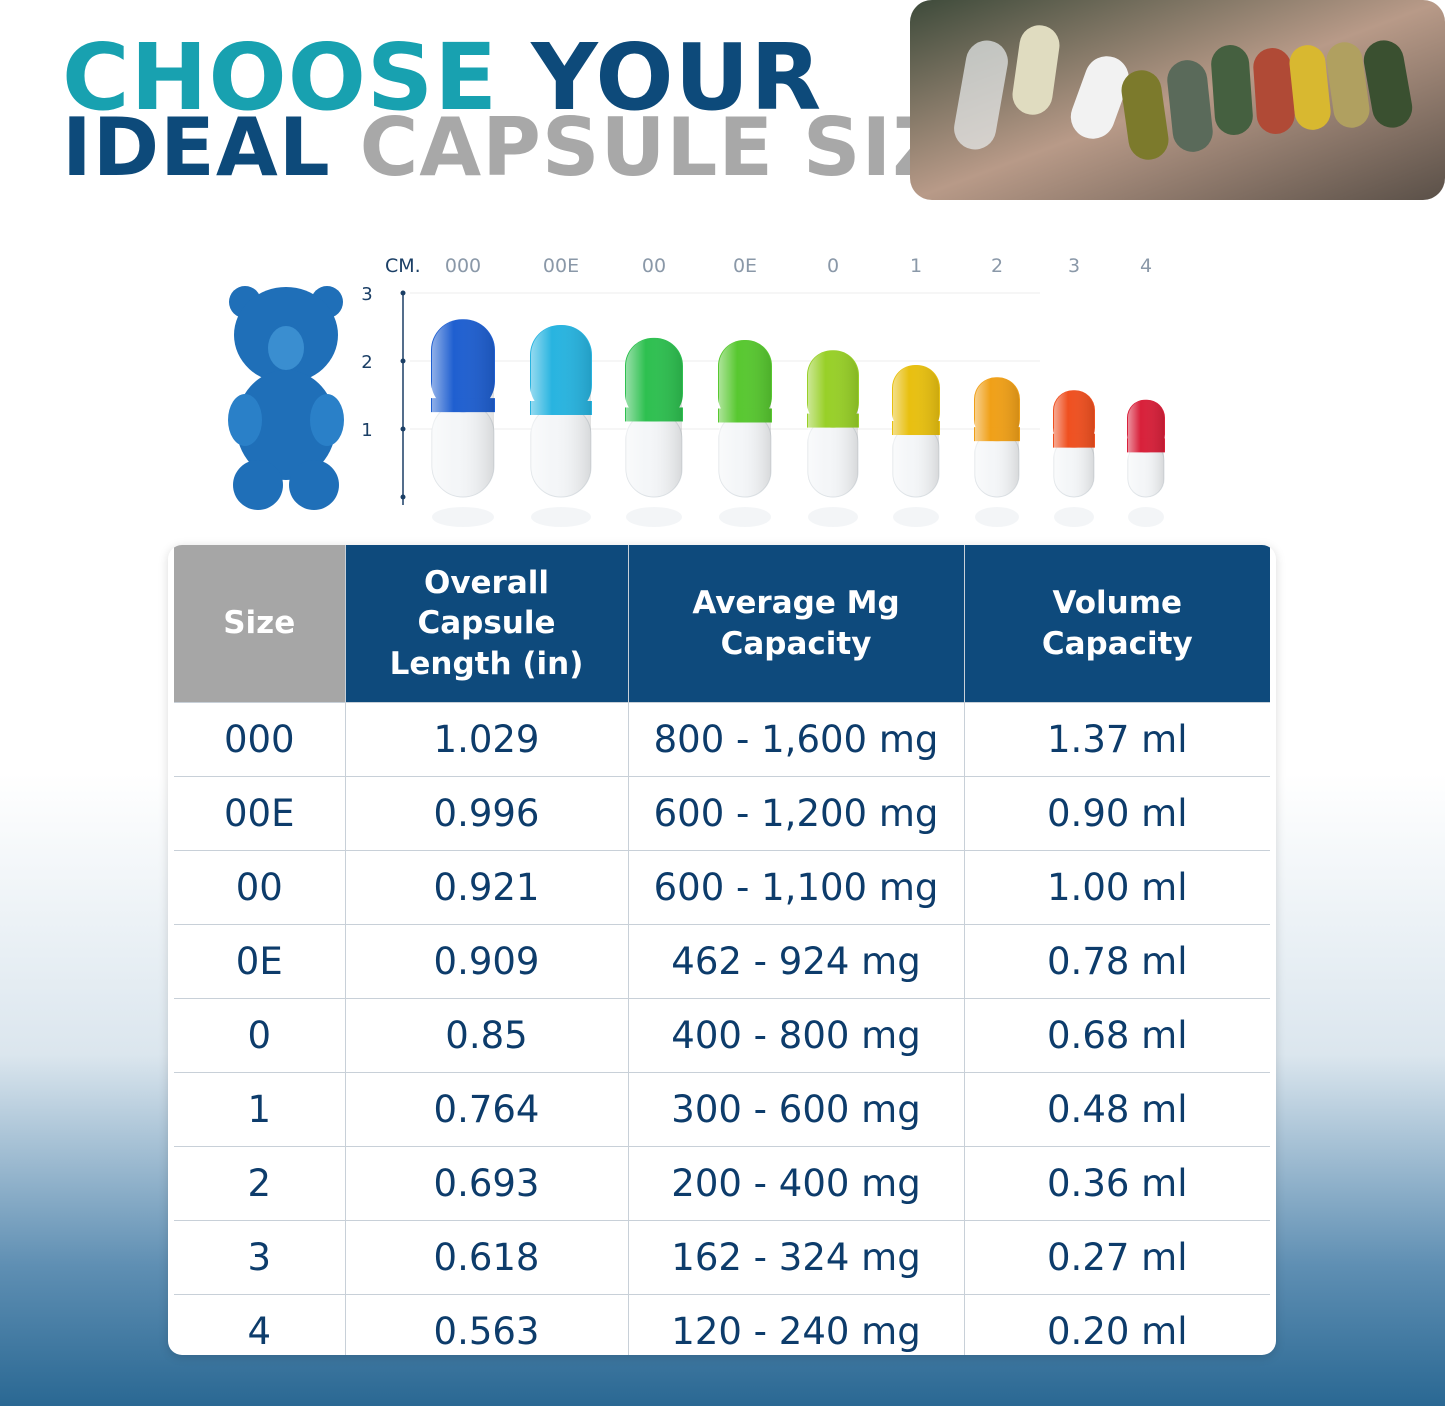 This screenshot has width=1445, height=1406. What do you see at coordinates (677, 77) in the screenshot?
I see `title-word: YOUR` at bounding box center [677, 77].